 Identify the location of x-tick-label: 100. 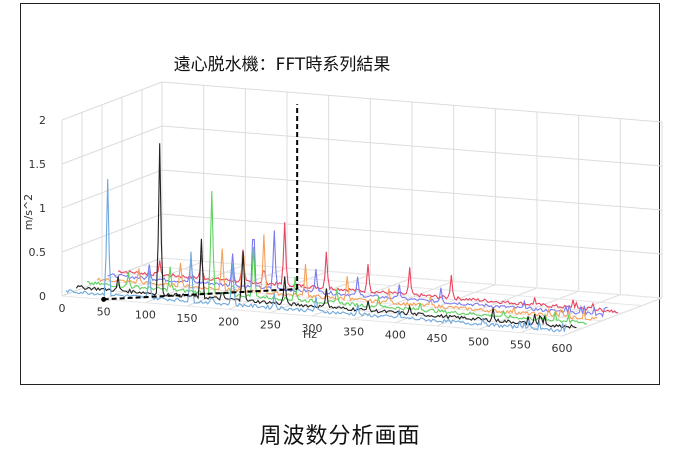
(145, 315).